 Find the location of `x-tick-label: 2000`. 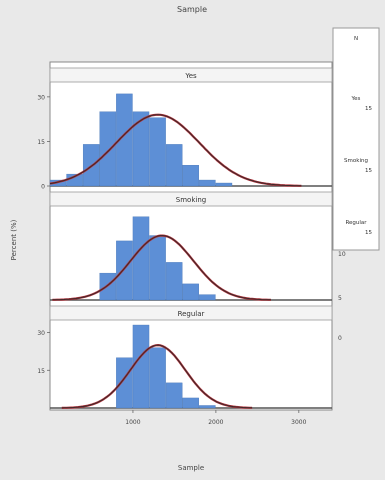

x-tick-label: 2000 is located at coordinates (215, 422).